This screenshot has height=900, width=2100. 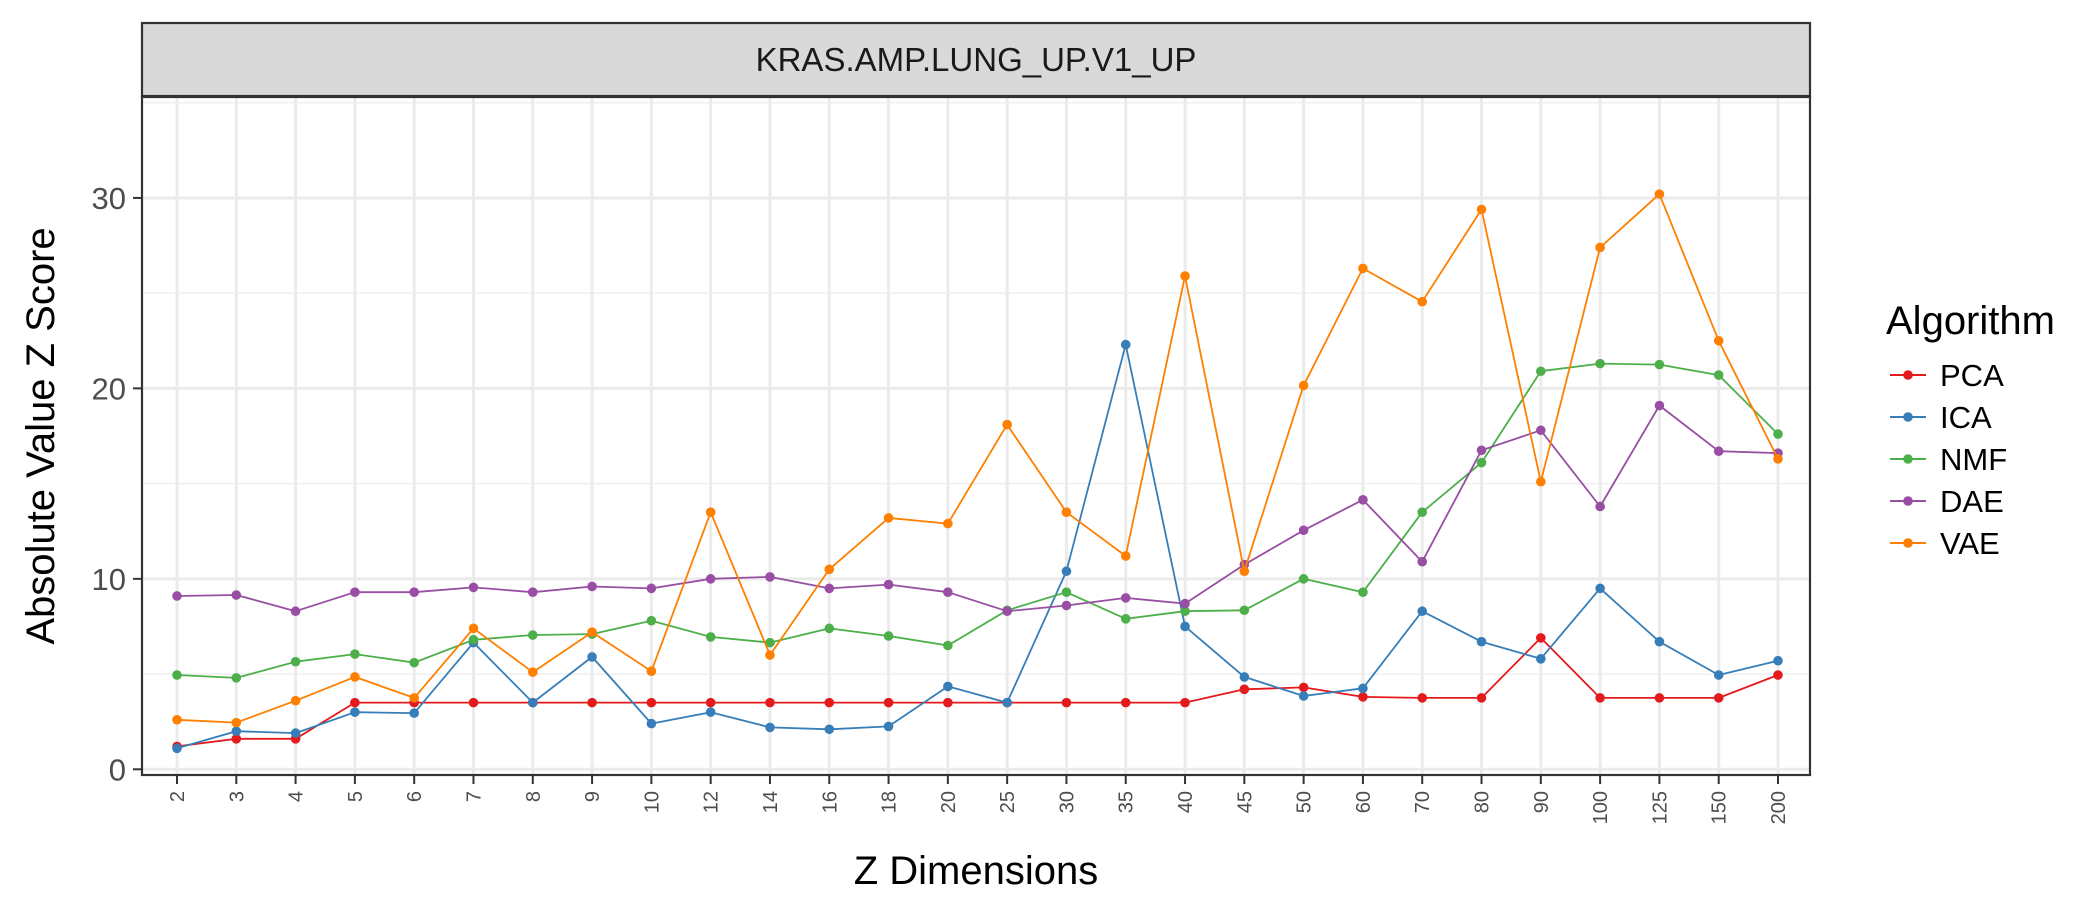 What do you see at coordinates (976, 59) in the screenshot?
I see `facet-title: KRAS.AMP.LUNG_UP.V1_UP` at bounding box center [976, 59].